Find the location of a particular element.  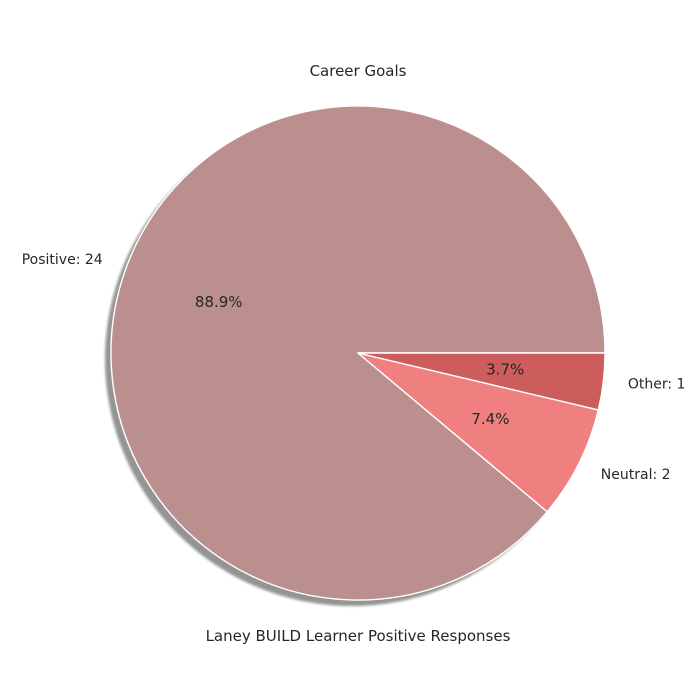

pie-slice-other is located at coordinates (481, 381).